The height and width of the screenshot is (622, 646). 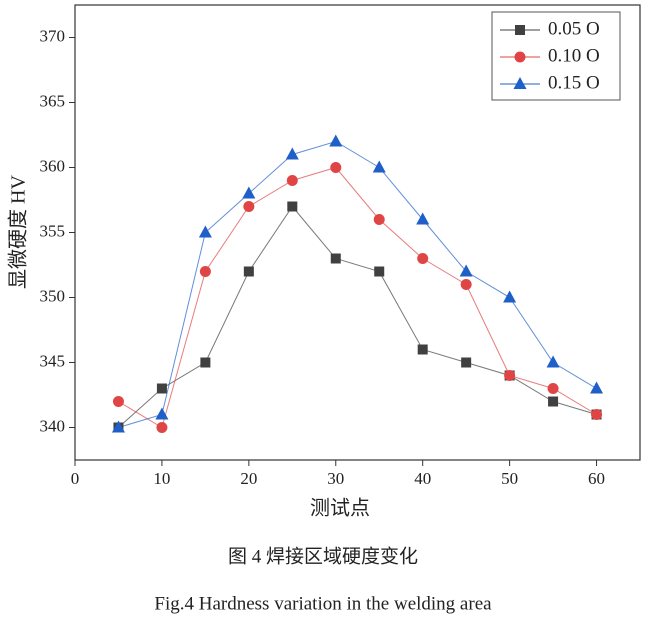 I want to click on y-tick-label: 355, so click(x=53, y=230).